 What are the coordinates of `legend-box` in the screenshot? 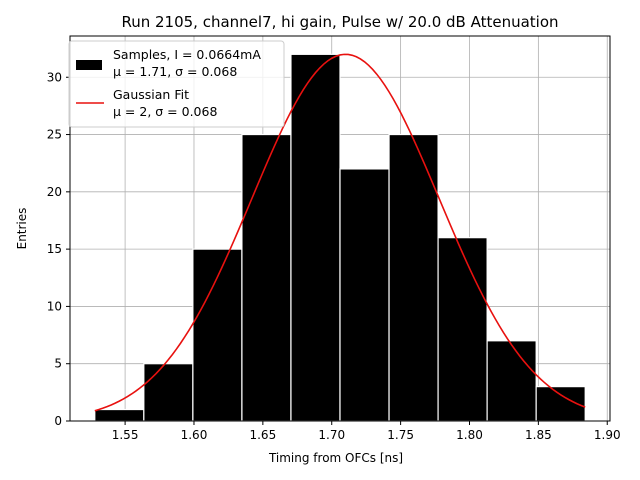 It's located at (176, 84).